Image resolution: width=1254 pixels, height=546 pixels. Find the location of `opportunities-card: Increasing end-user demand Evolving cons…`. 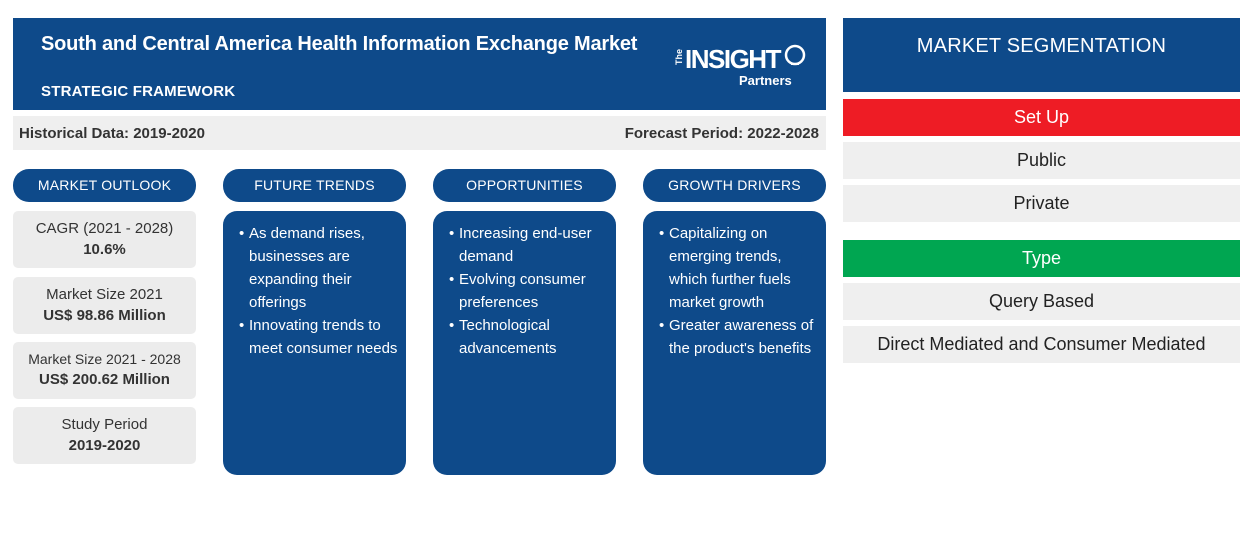

opportunities-card: Increasing end-user demand Evolving cons… is located at coordinates (524, 343).